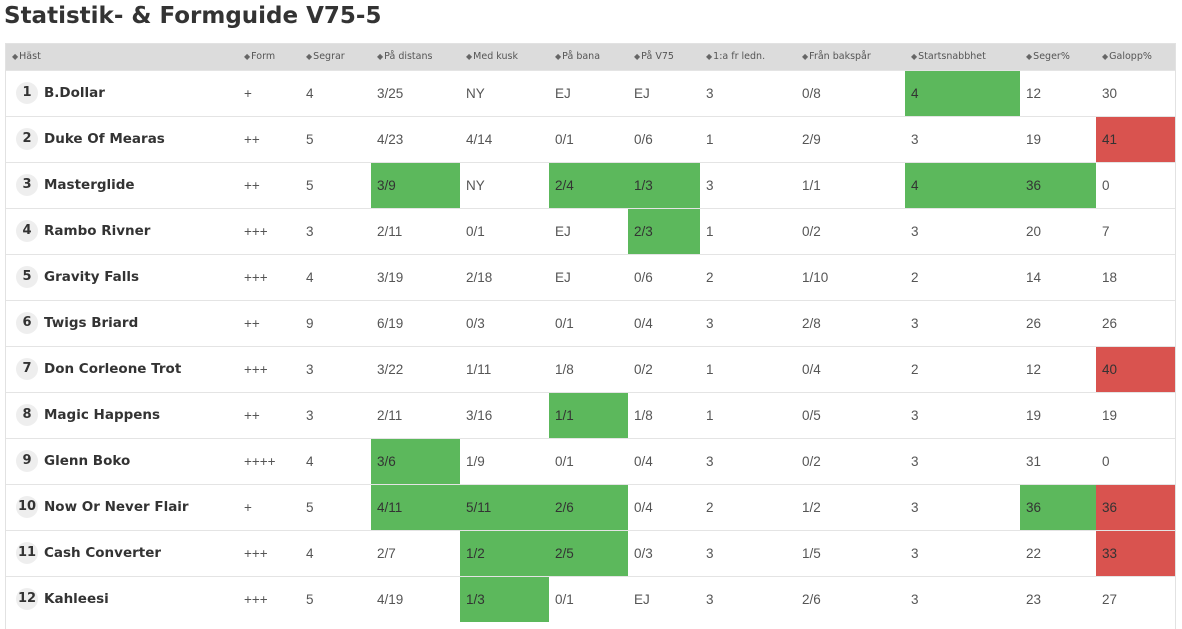  I want to click on cell-pa-distans: 4/19, so click(390, 599).